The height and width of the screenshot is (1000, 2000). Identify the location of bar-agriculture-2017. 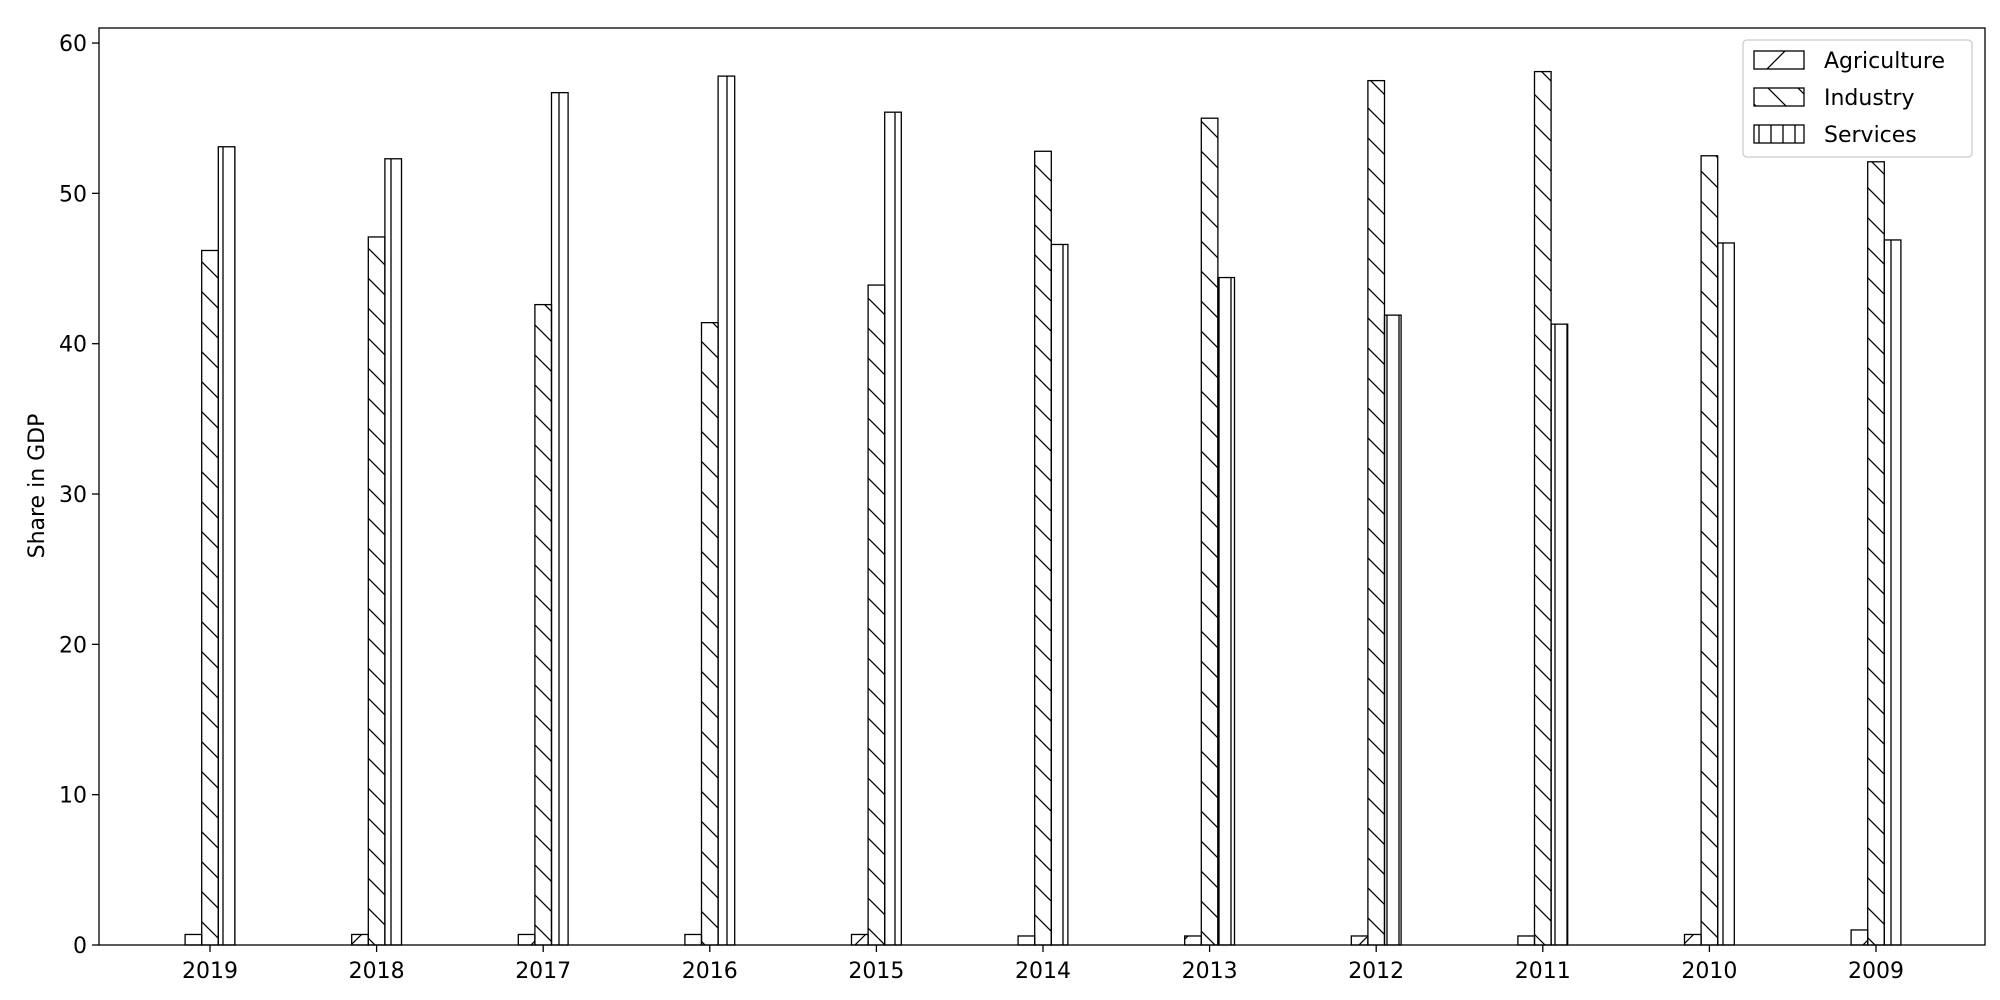
(526, 939).